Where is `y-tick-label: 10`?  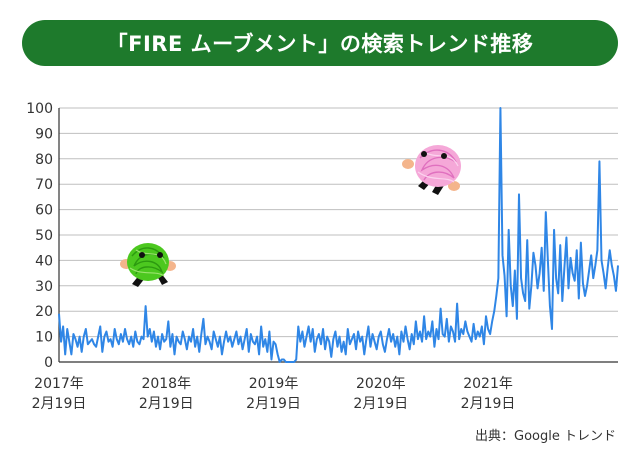
y-tick-label: 10 is located at coordinates (44, 338).